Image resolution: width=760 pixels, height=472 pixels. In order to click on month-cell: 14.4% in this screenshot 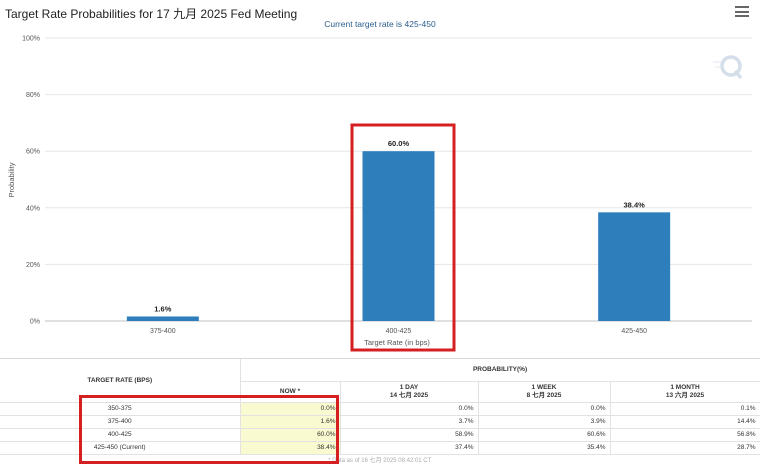, I will do `click(685, 422)`.